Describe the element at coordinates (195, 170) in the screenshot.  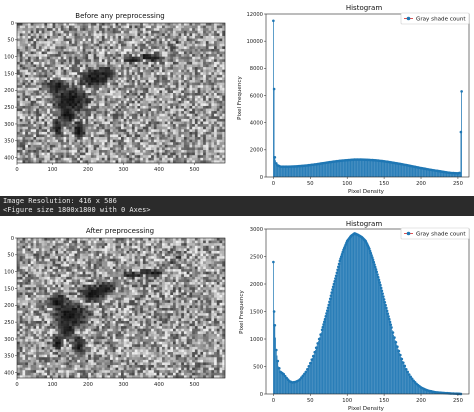
I see `image-x-tick-label: 500` at that location.